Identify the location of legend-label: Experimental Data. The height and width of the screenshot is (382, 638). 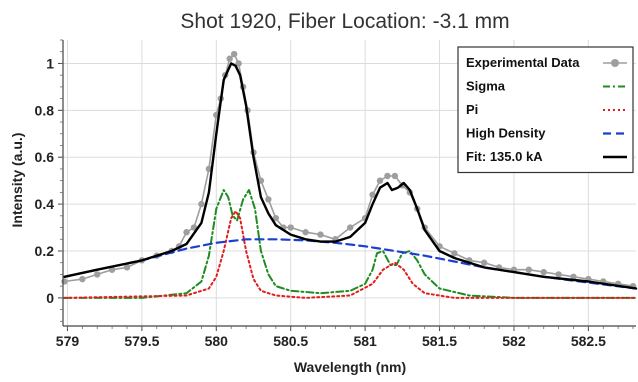
(523, 62).